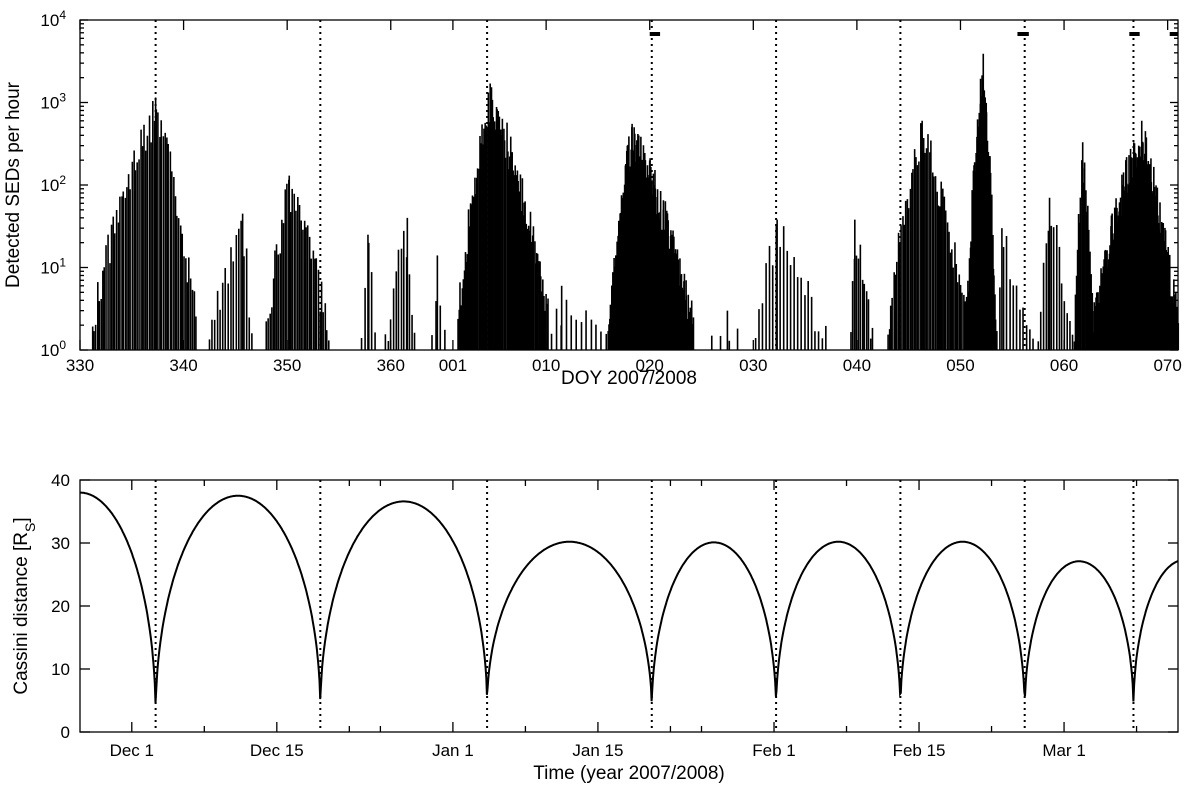  I want to click on top-y-tick-exponent: 4, so click(62, 15).